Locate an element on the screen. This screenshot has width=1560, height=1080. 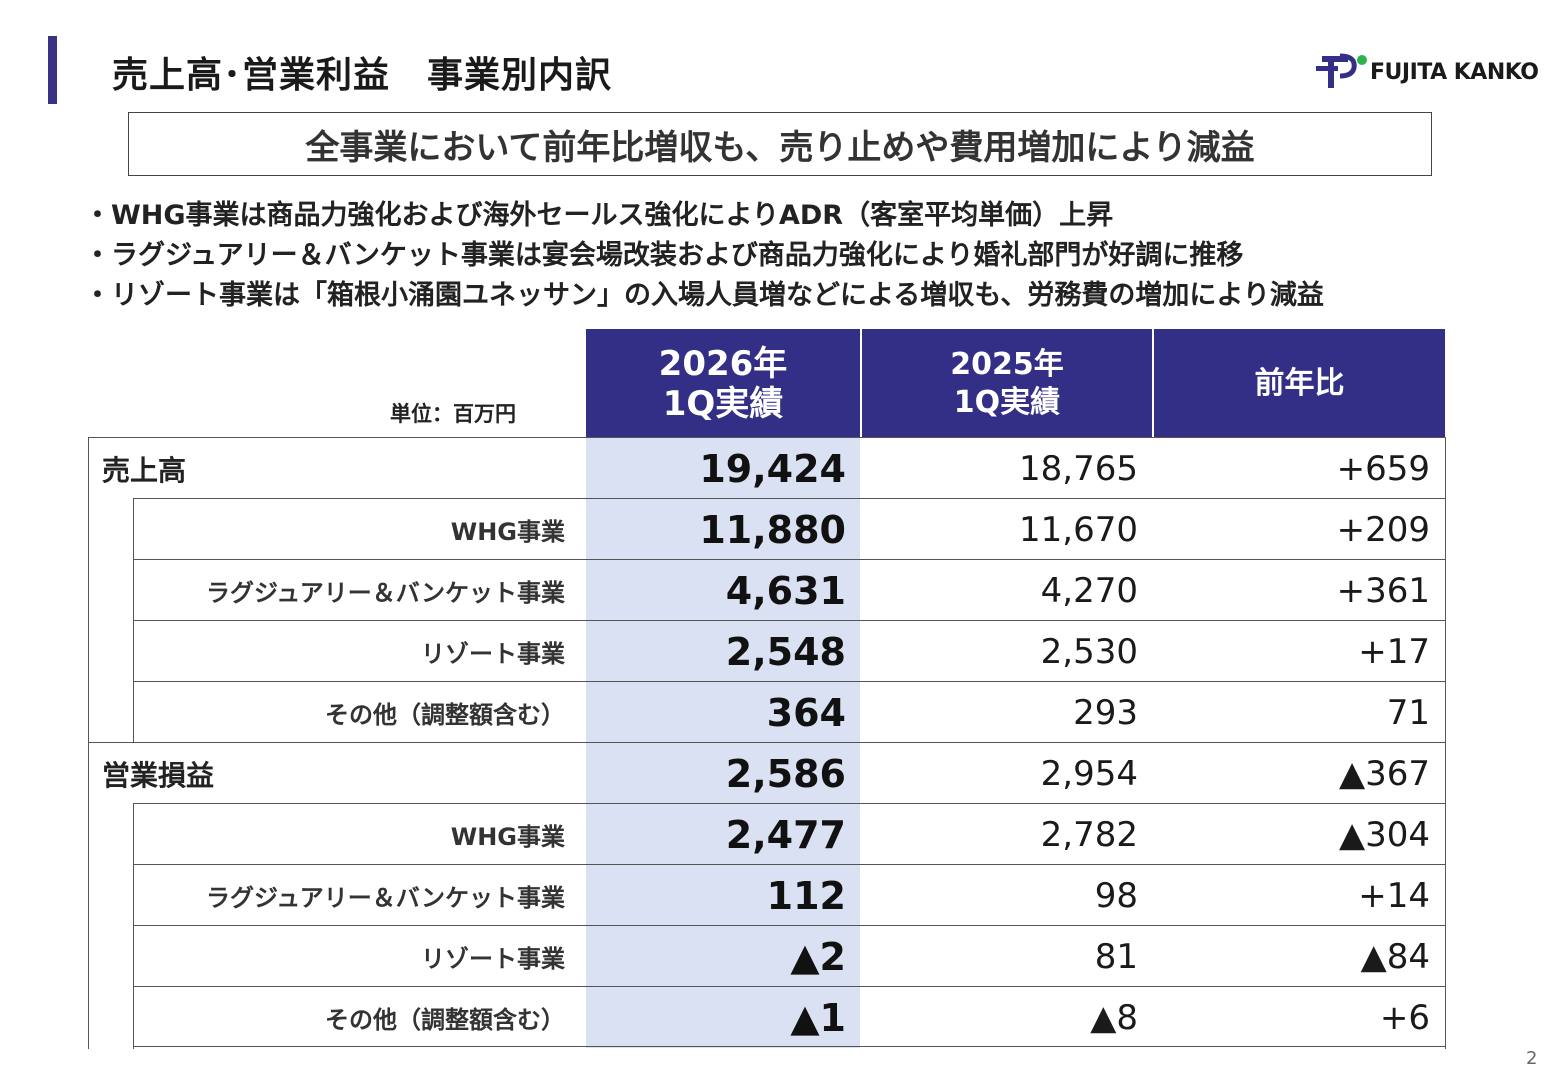
table-row: WHG事業 2,477 2,782 ▲304 is located at coordinates (789, 833).